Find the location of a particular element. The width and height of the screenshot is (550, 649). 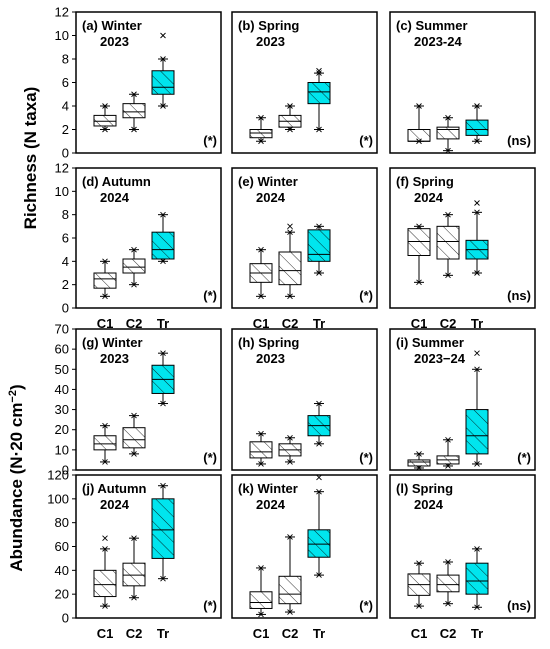

y-tick-label: 12 is located at coordinates (62, 12).